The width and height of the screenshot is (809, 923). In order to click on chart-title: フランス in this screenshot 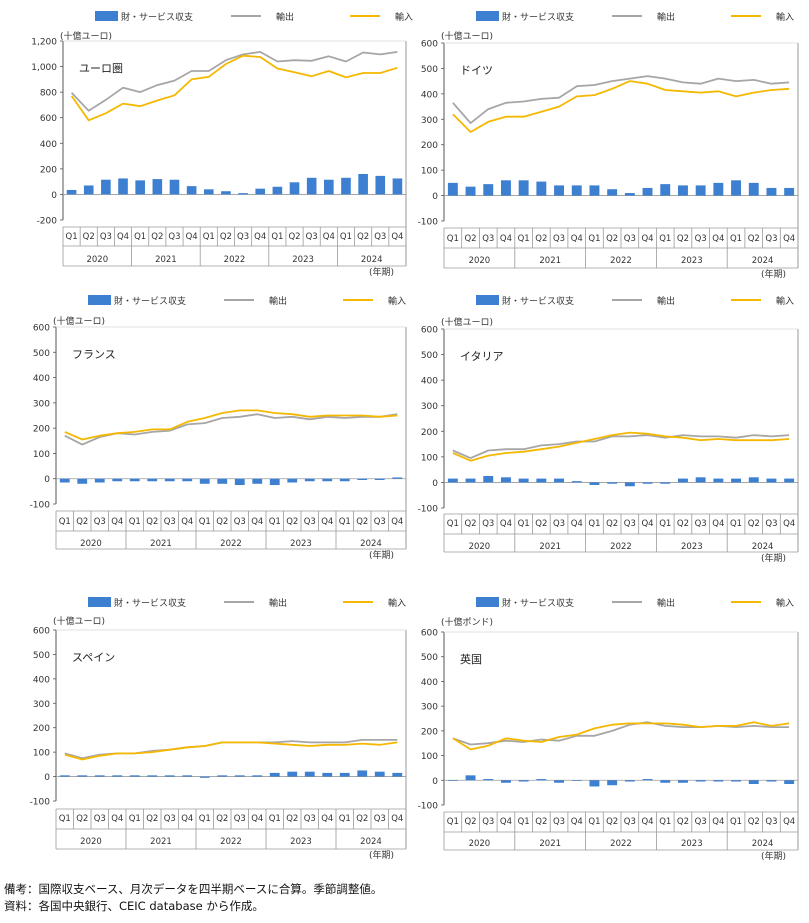, I will do `click(94, 354)`.